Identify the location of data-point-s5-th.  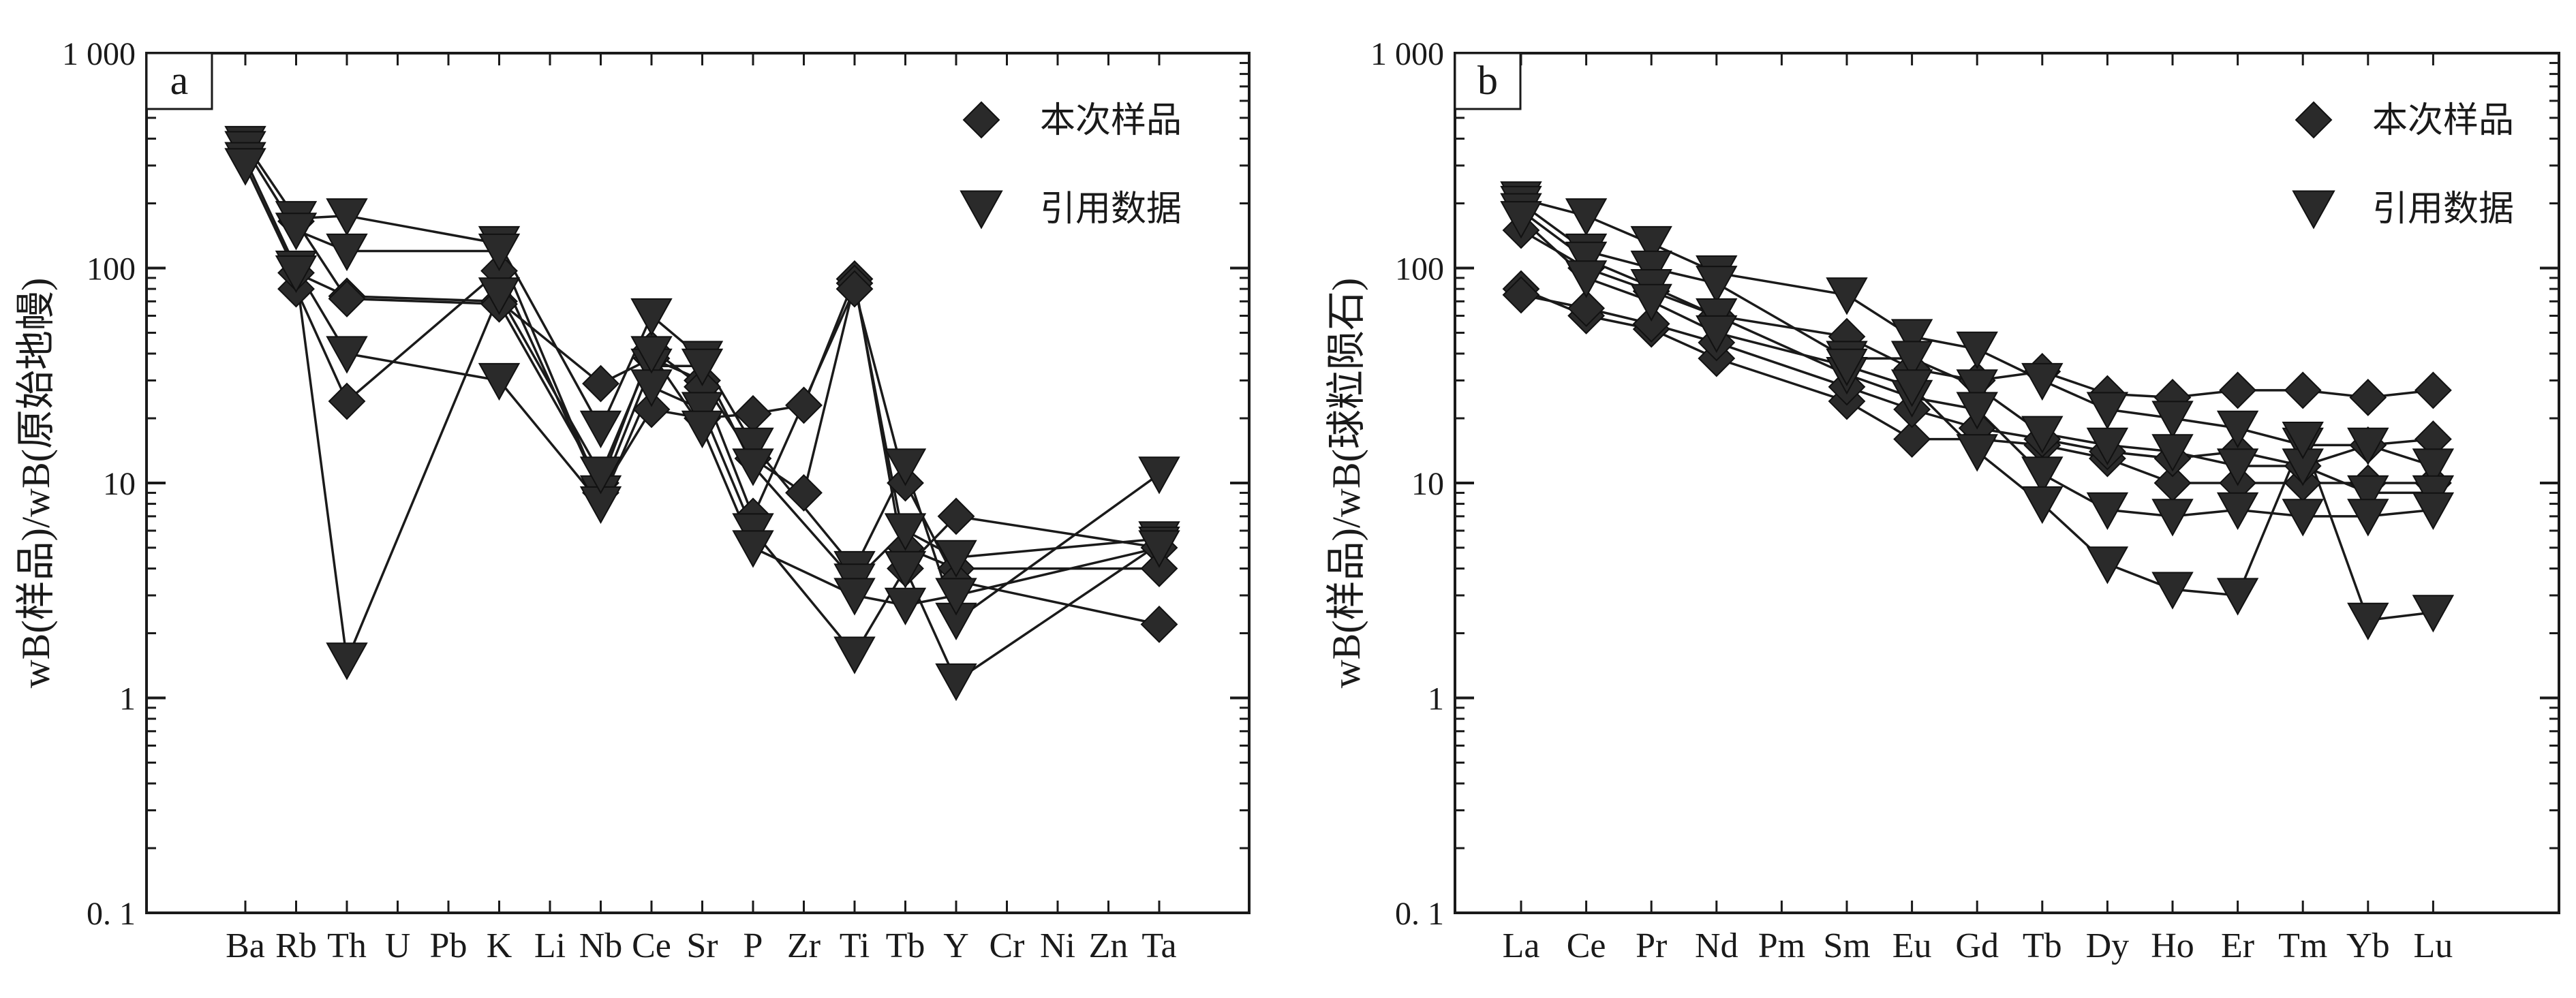
(347, 252).